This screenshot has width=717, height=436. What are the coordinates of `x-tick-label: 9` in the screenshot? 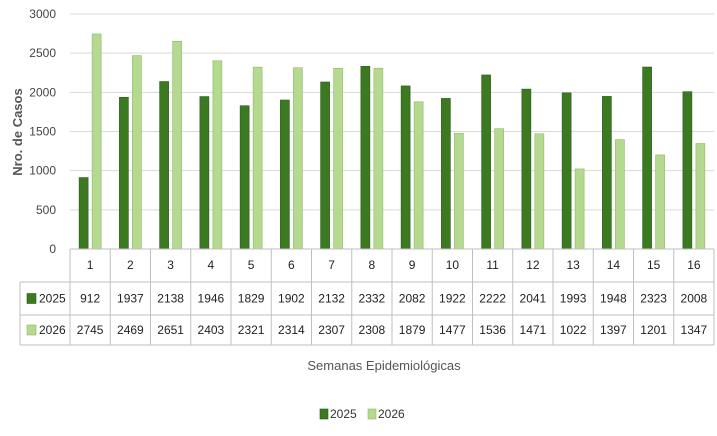 It's located at (412, 265).